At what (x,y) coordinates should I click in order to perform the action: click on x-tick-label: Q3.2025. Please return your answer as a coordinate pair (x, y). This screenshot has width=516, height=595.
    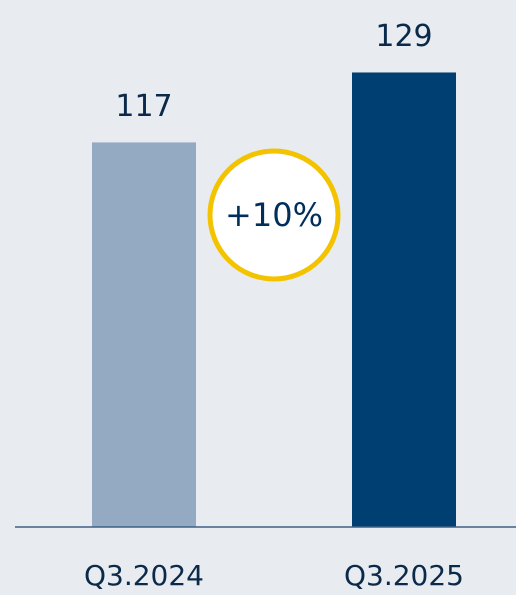
    Looking at the image, I should click on (404, 575).